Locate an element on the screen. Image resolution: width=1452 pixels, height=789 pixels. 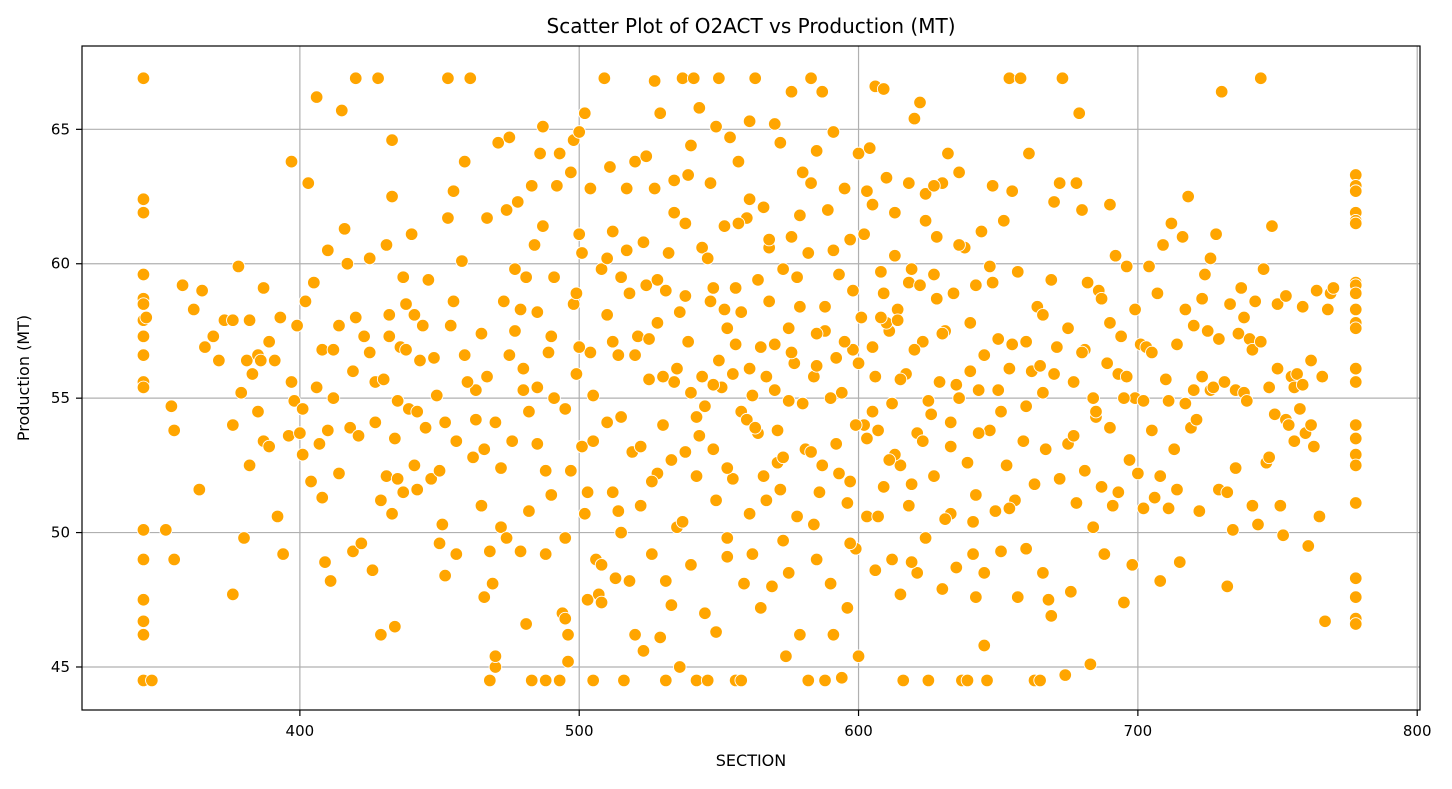
y-tick-label: 65 is located at coordinates (60, 129).